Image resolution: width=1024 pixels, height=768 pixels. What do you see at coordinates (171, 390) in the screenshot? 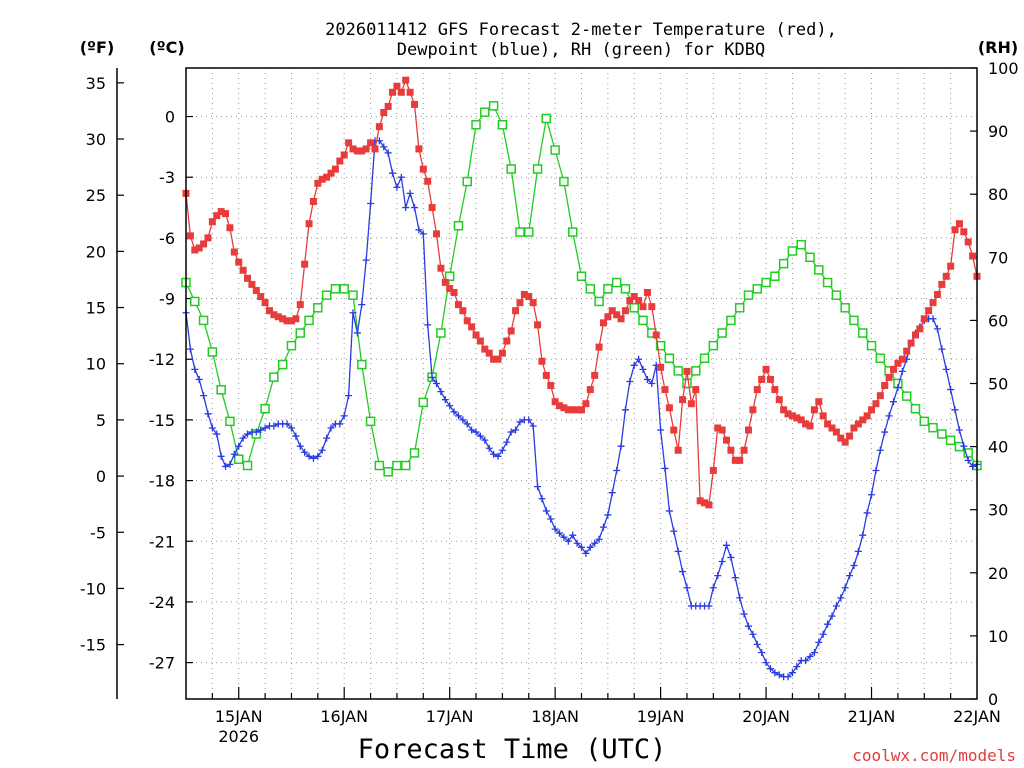
I see `celsius-axis: 0 -3 -6 -9 -12 -15 -18 -21 -24 -27` at bounding box center [171, 390].